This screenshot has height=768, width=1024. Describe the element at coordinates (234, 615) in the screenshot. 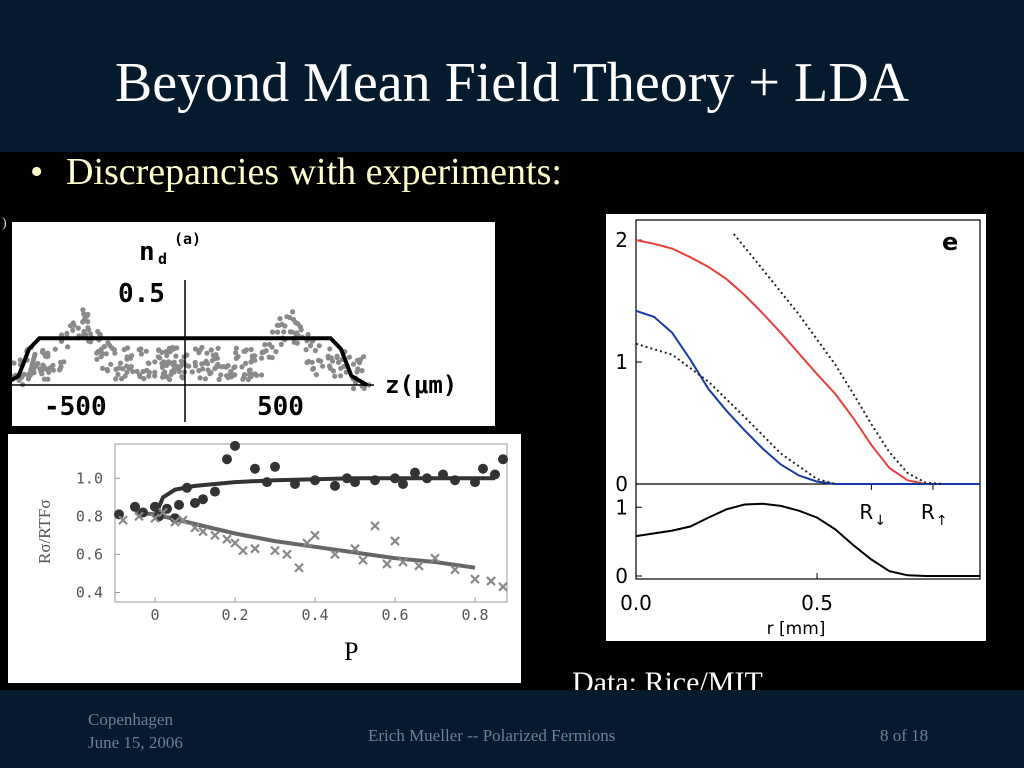

I see `radius-x-tick-label: 0.2` at that location.